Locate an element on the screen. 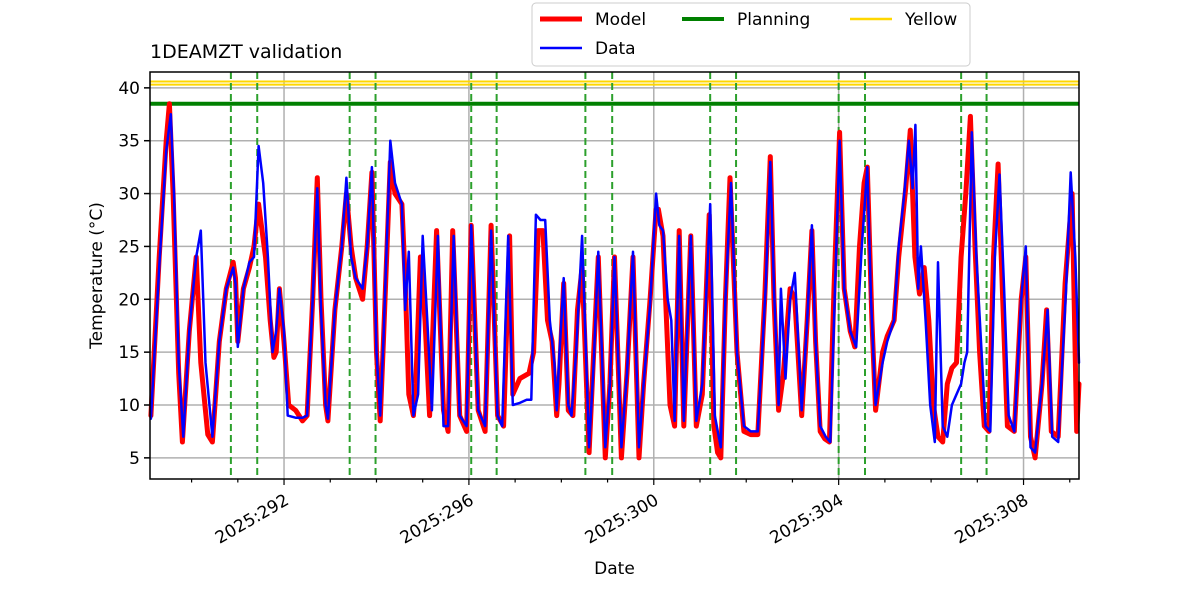 The height and width of the screenshot is (600, 1200). legend-label-planning: Planning is located at coordinates (773, 20).